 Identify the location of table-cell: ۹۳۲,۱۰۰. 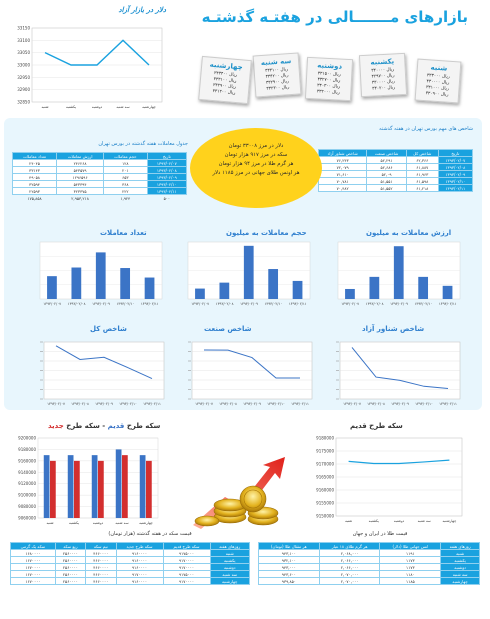
(289, 560).